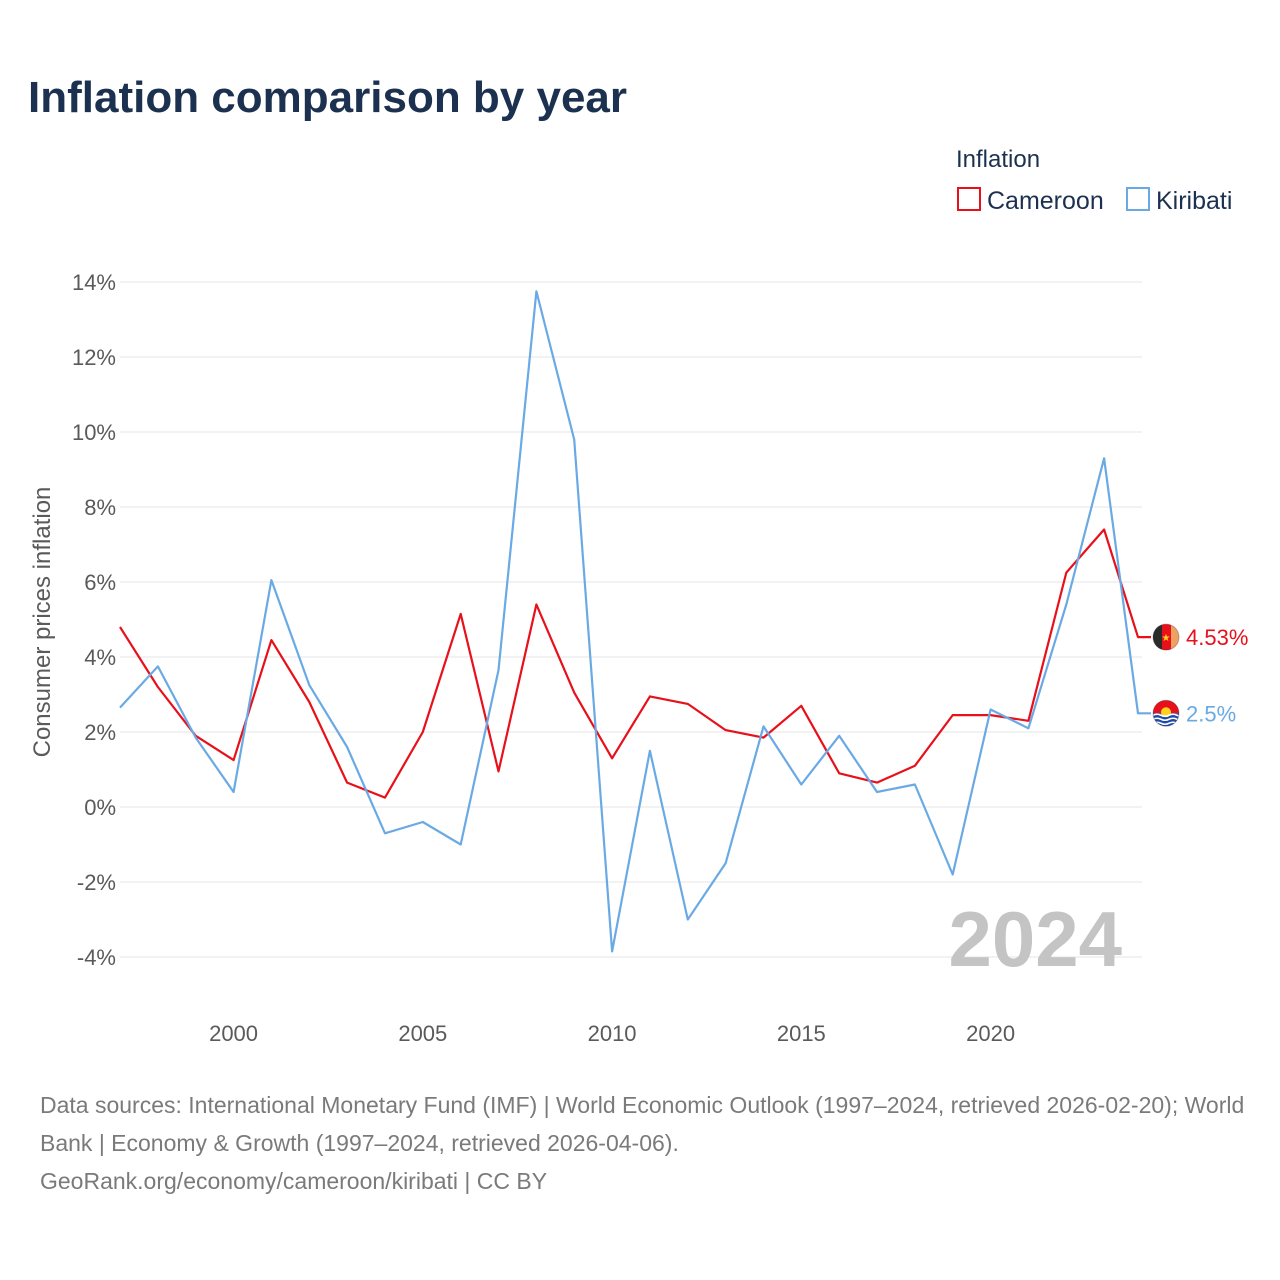 This screenshot has width=1280, height=1280. What do you see at coordinates (100, 807) in the screenshot?
I see `y-tick-label: 0%` at bounding box center [100, 807].